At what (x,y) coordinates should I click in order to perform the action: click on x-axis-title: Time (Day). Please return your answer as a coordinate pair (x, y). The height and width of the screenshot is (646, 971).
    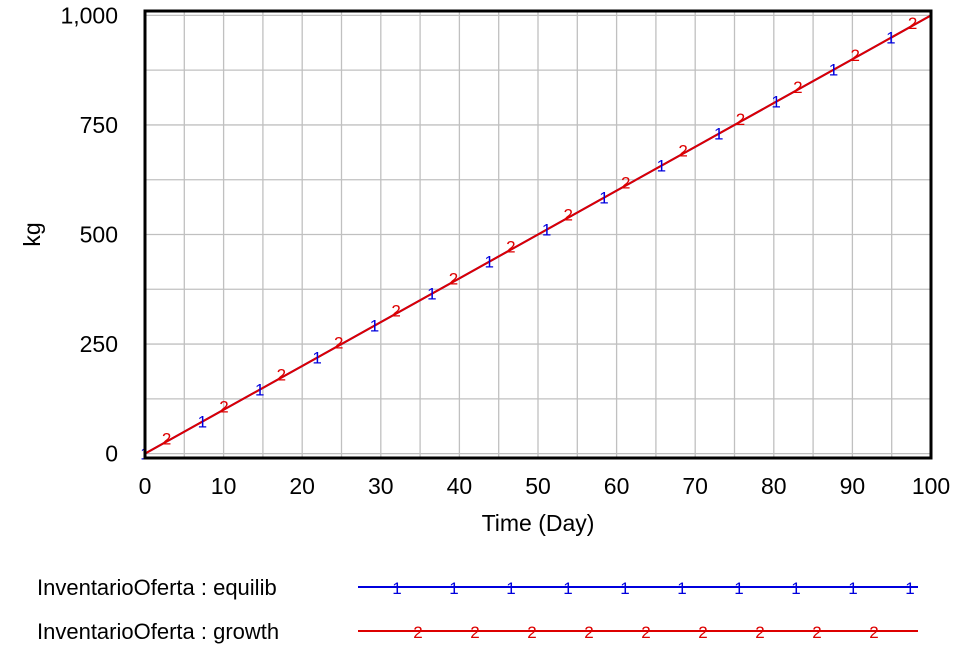
    Looking at the image, I should click on (538, 523).